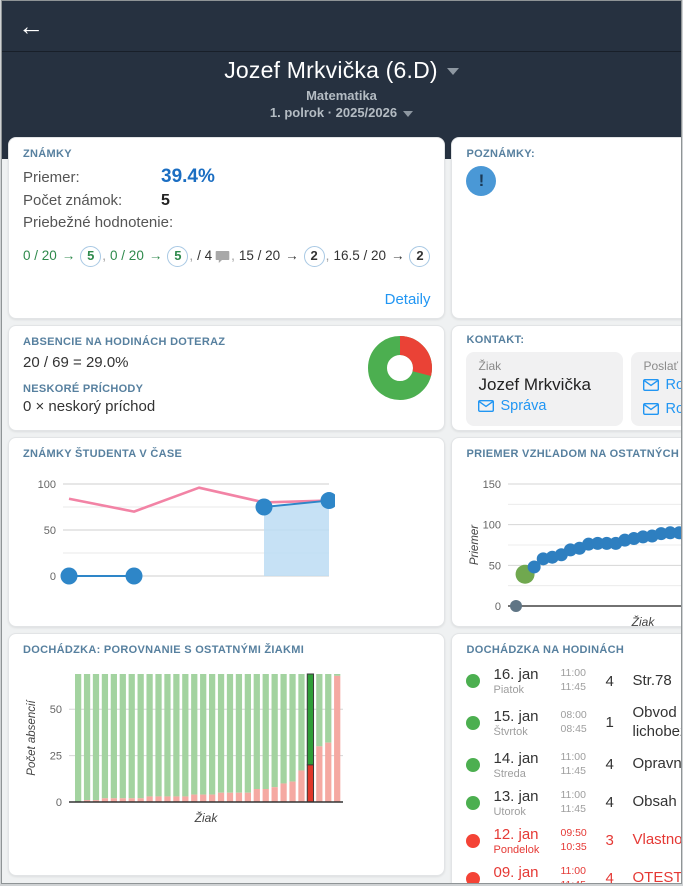  Describe the element at coordinates (652, 680) in the screenshot. I see `lesson-topic: Str.78` at that location.